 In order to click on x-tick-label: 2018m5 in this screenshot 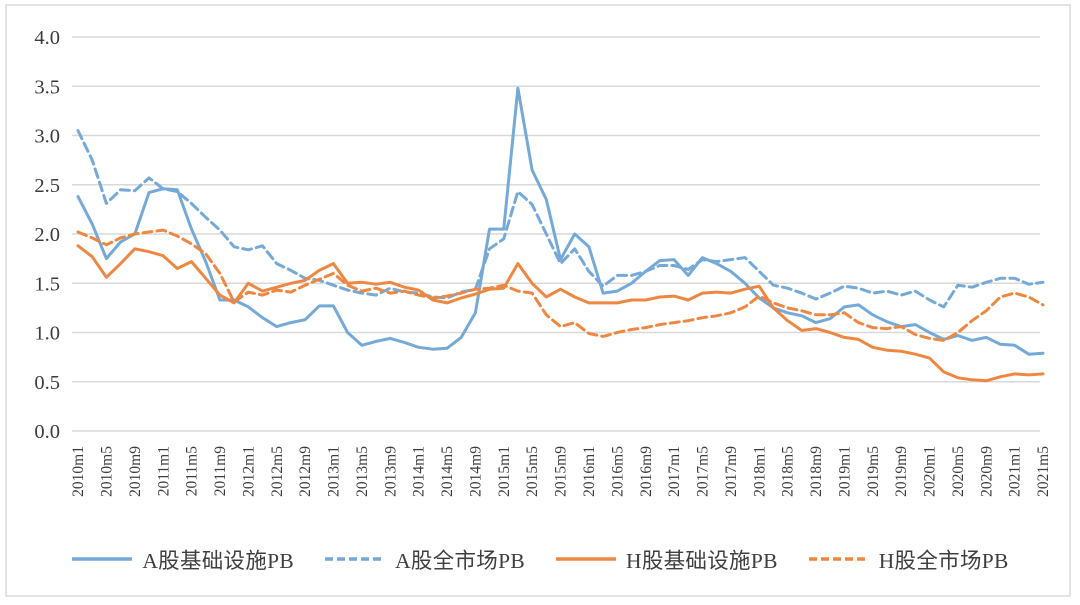, I will do `click(788, 471)`.